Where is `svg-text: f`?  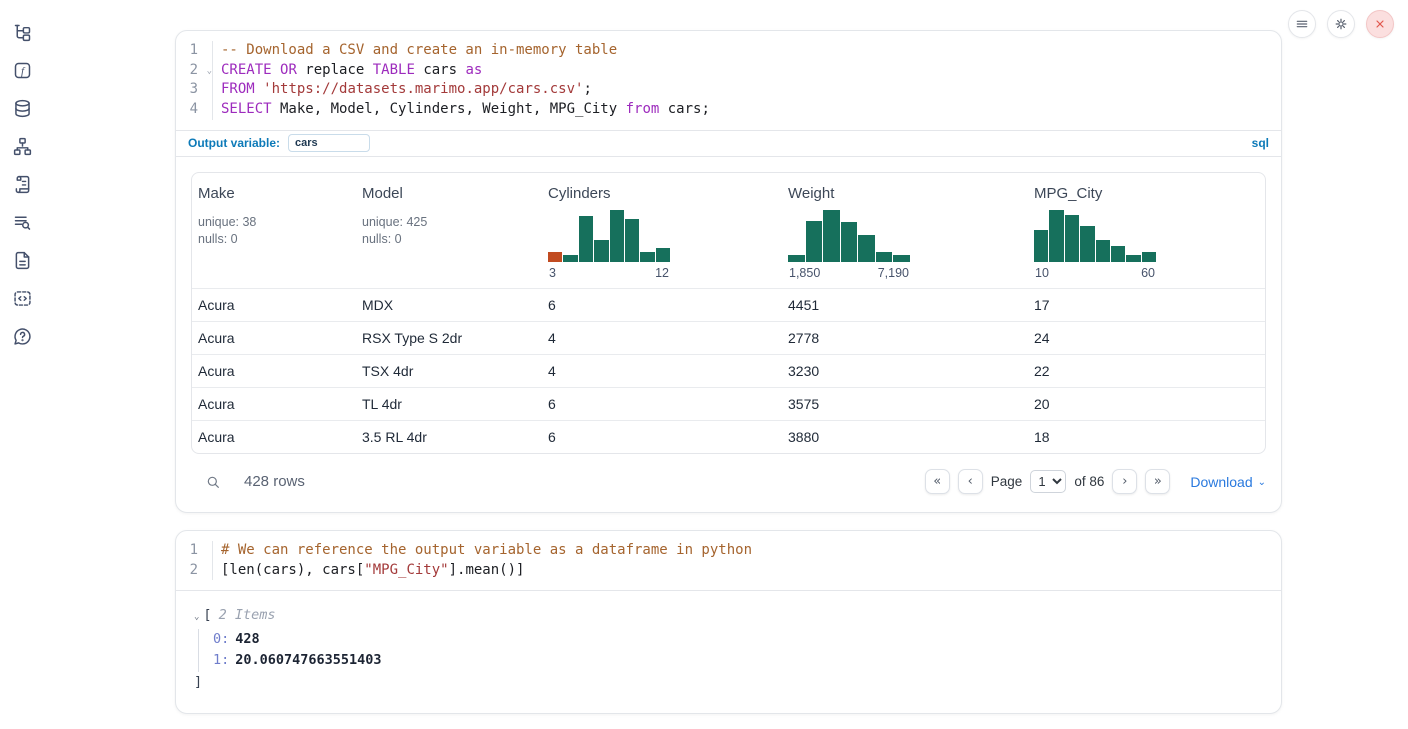 svg-text: f is located at coordinates (22, 71).